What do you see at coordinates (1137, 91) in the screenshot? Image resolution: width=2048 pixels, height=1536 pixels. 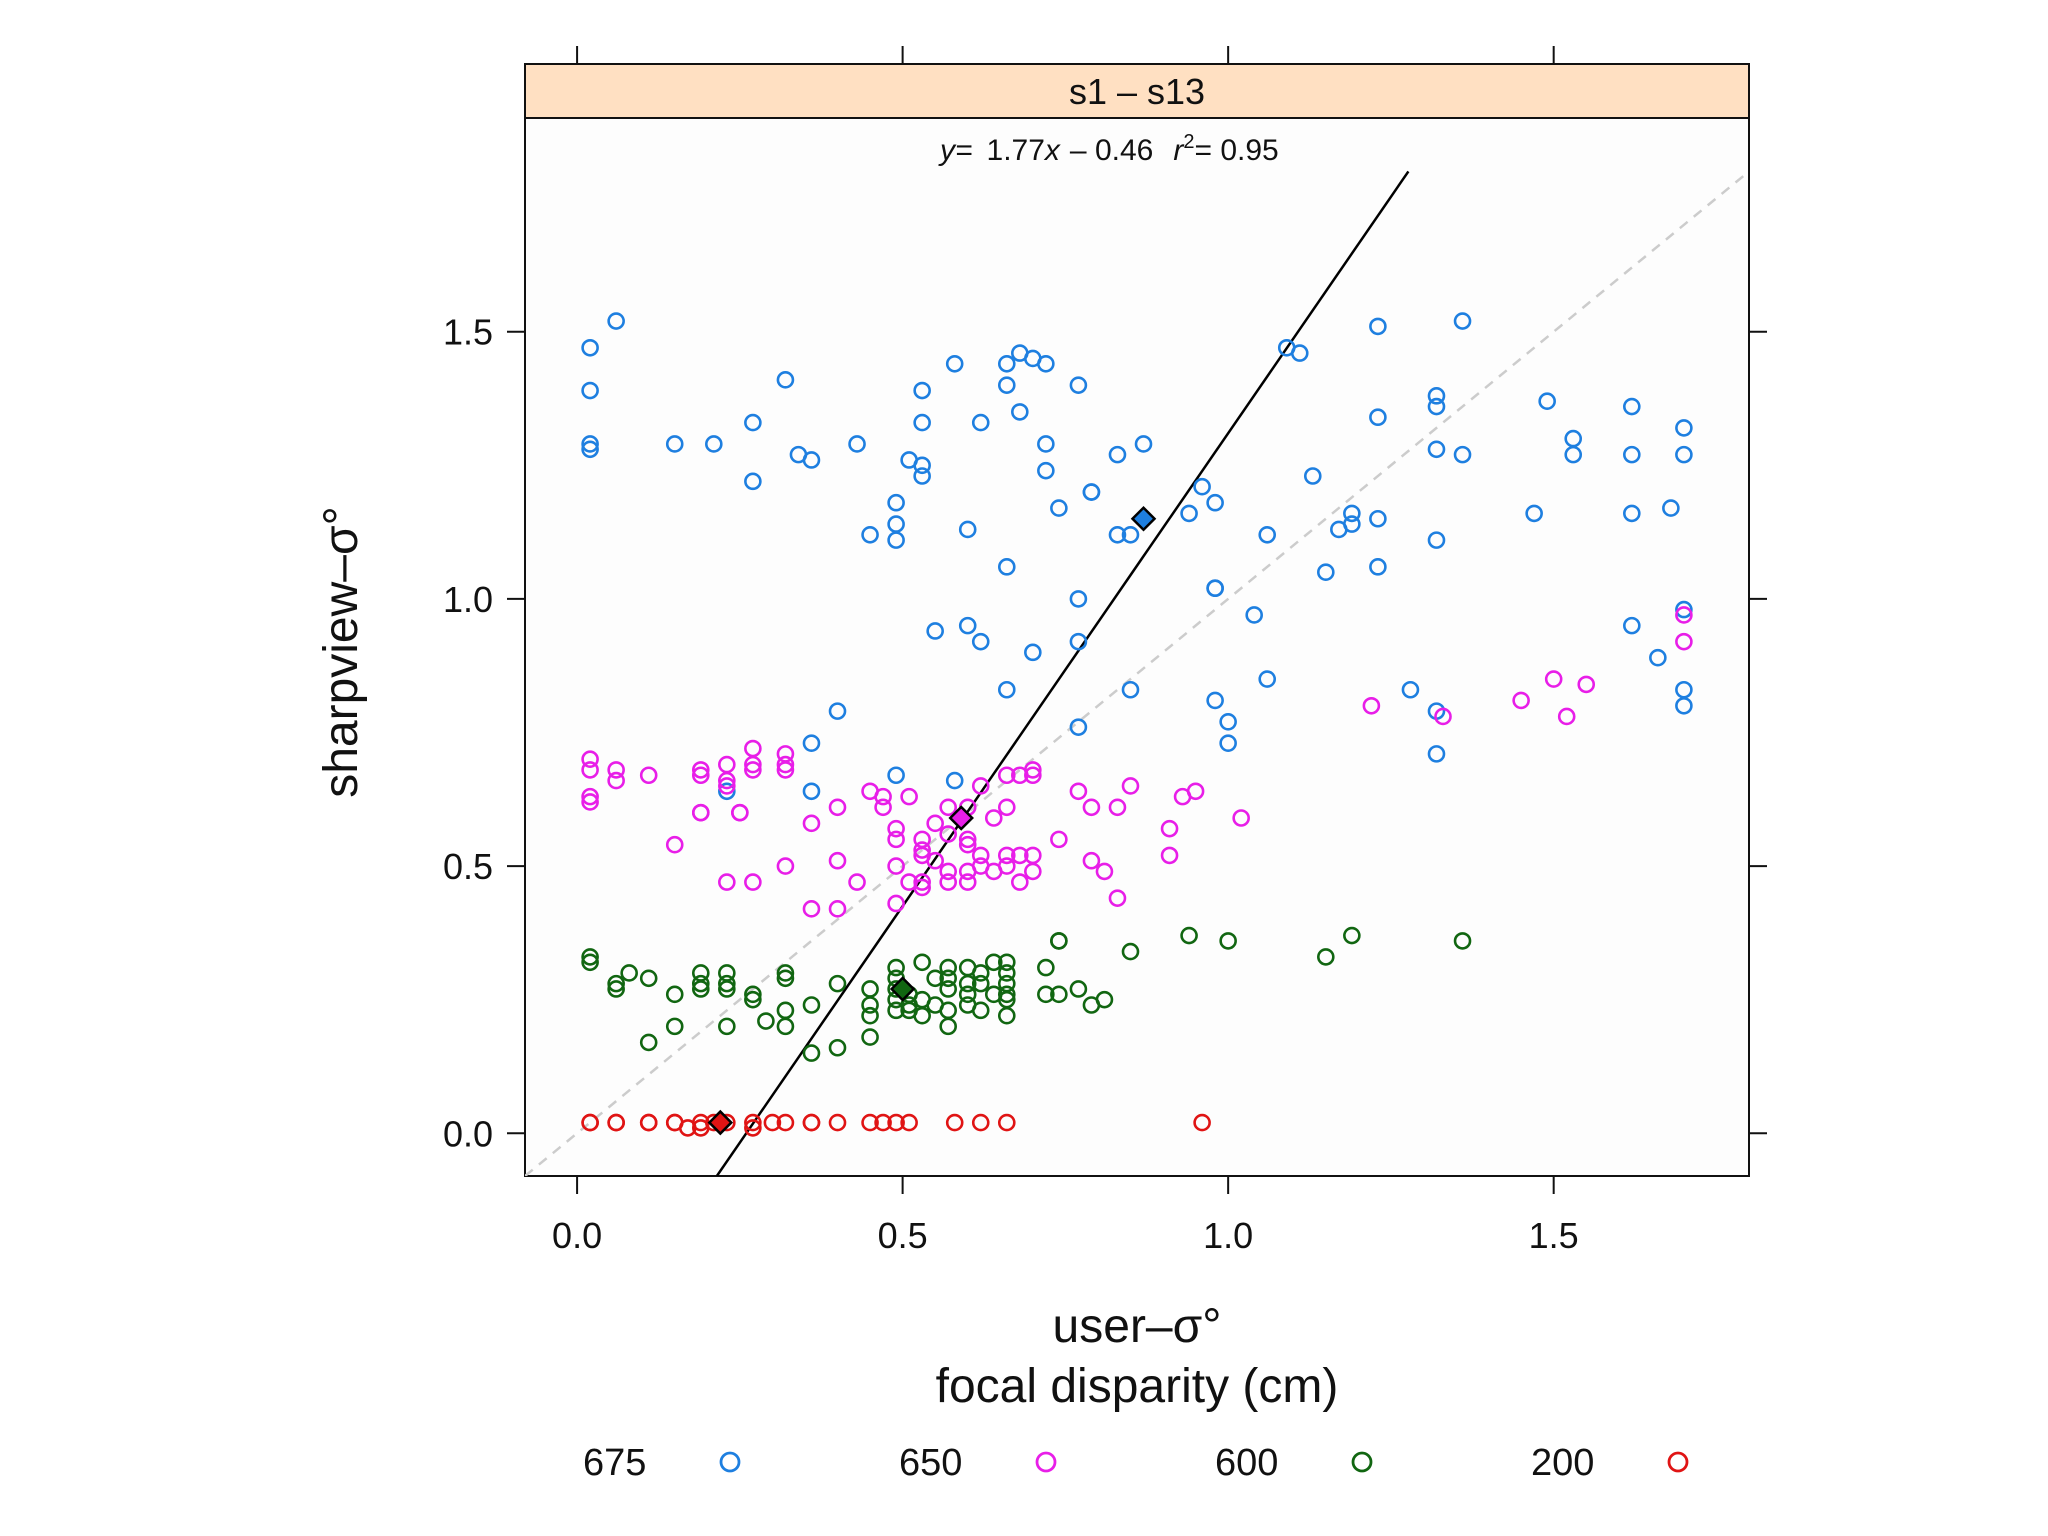 I see `strip-label: s1 – s13` at bounding box center [1137, 91].